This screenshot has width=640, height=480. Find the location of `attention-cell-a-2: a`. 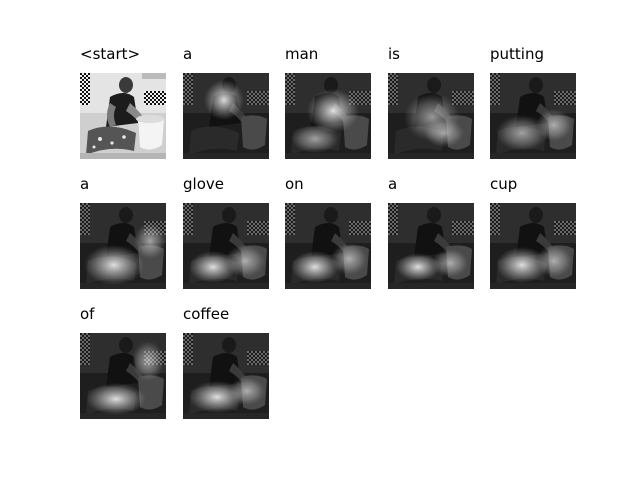

attention-cell-a-2: a is located at coordinates (125, 235).